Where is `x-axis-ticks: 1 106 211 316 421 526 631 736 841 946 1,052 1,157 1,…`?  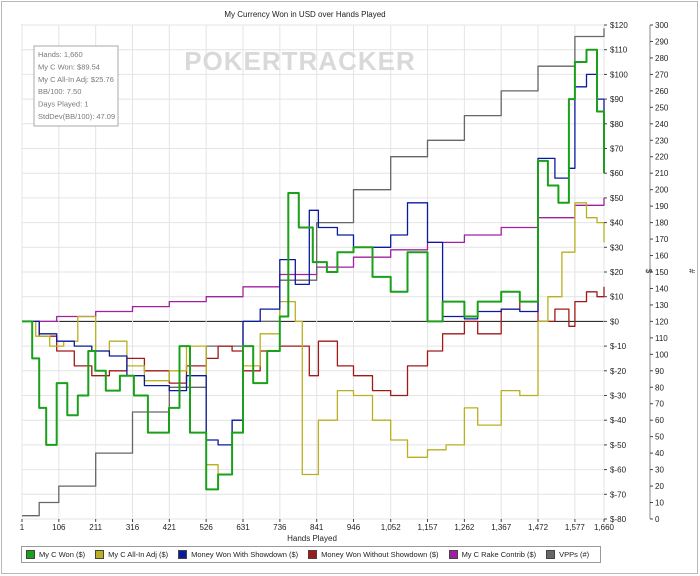 x-axis-ticks: 1 106 211 316 421 526 631 736 841 946 1,052 1,157 1,… is located at coordinates (317, 525).